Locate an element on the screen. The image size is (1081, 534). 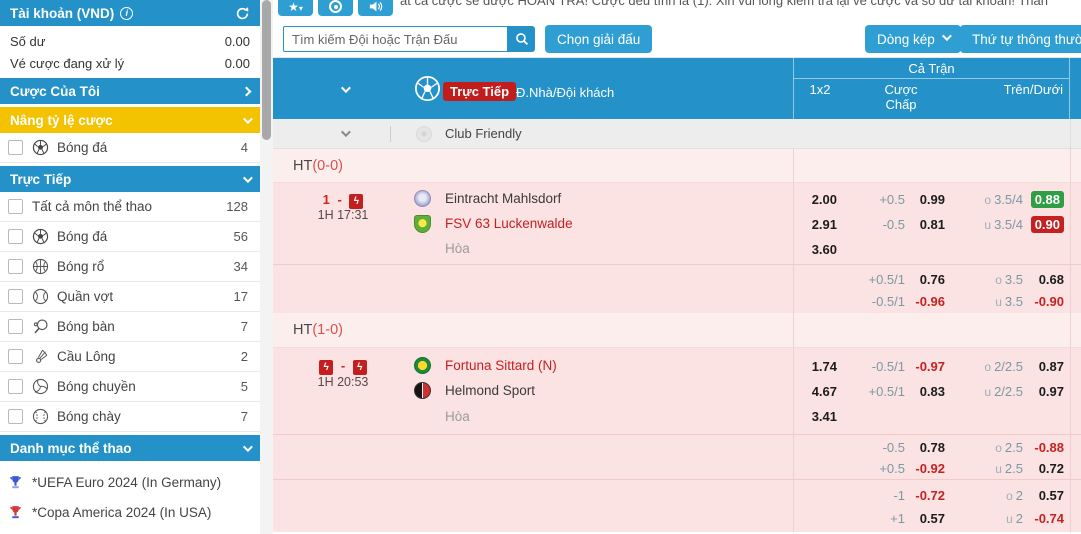
ou-line: u 2.5 is located at coordinates (1009, 468).